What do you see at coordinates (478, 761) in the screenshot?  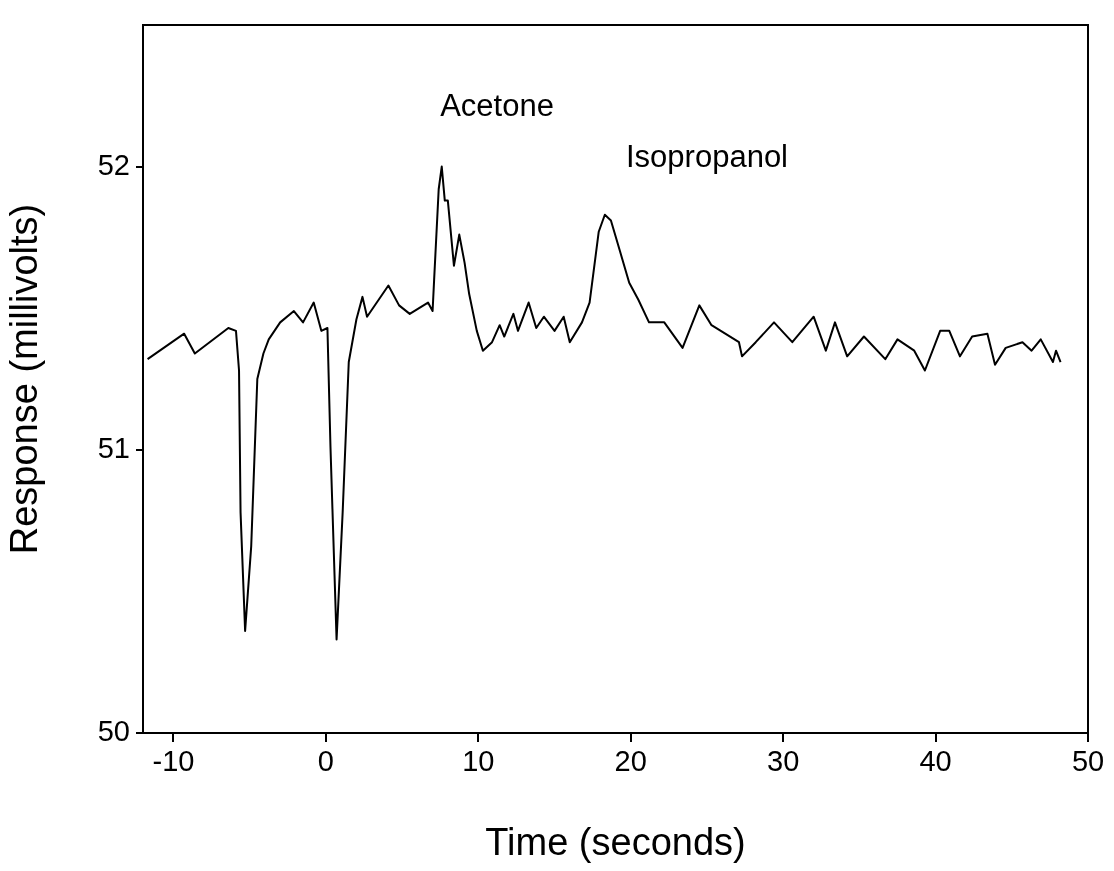 I see `x-tick-label: 10` at bounding box center [478, 761].